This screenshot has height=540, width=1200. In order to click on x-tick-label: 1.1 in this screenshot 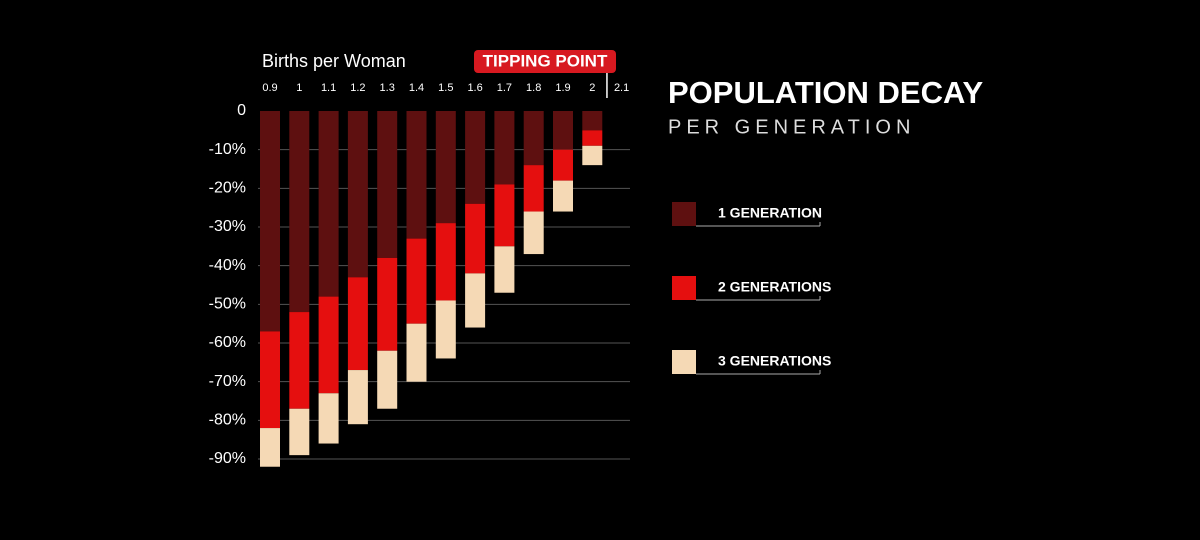, I will do `click(328, 88)`.